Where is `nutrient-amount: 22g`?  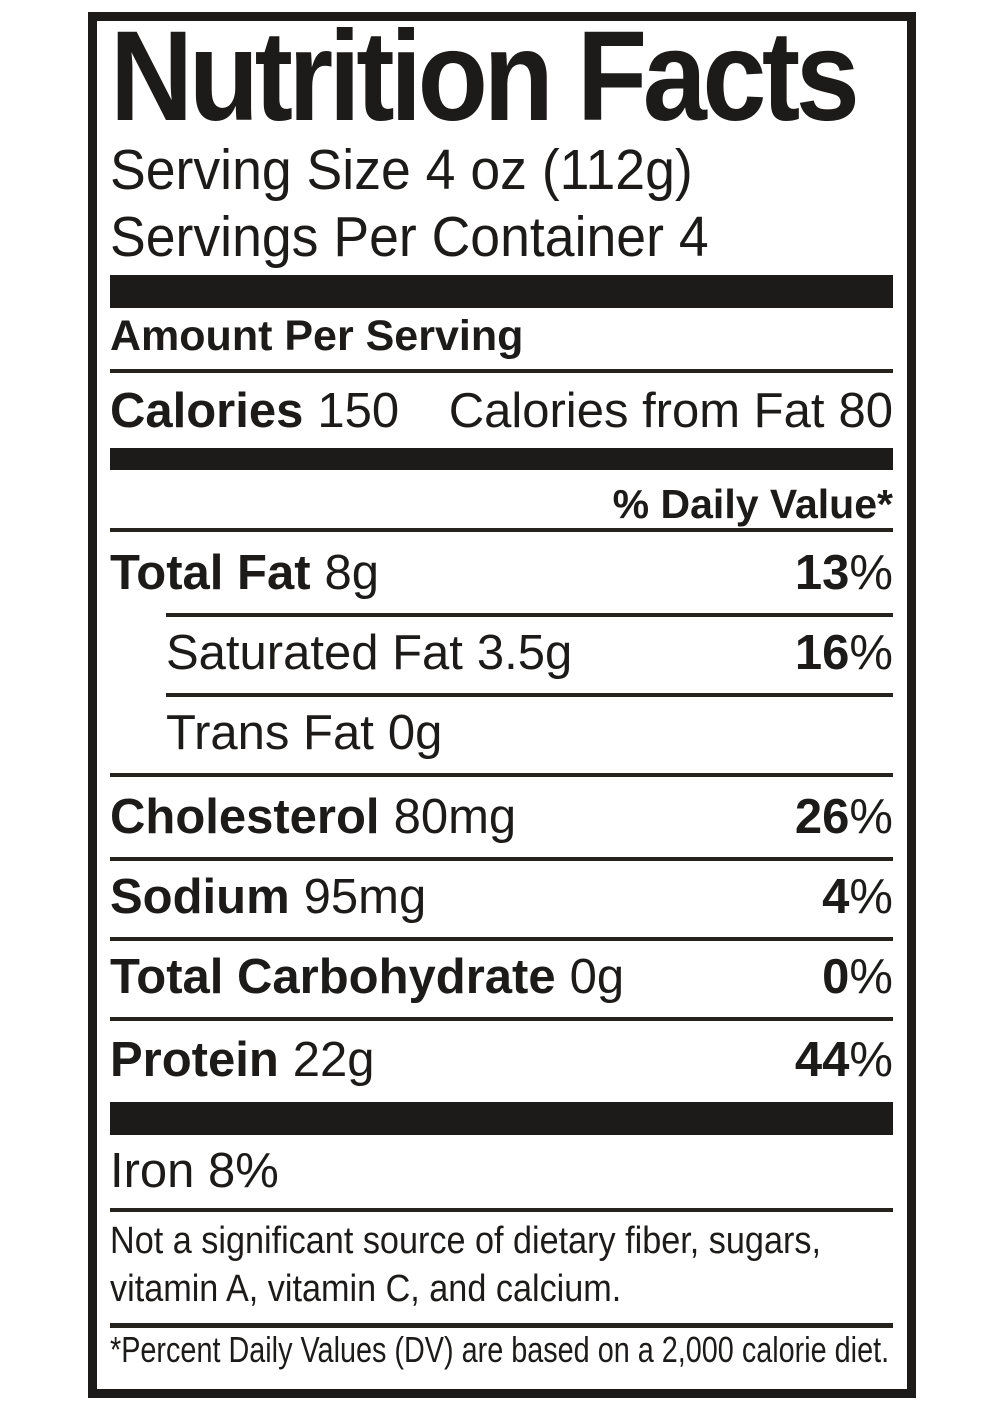 nutrient-amount: 22g is located at coordinates (333, 1059).